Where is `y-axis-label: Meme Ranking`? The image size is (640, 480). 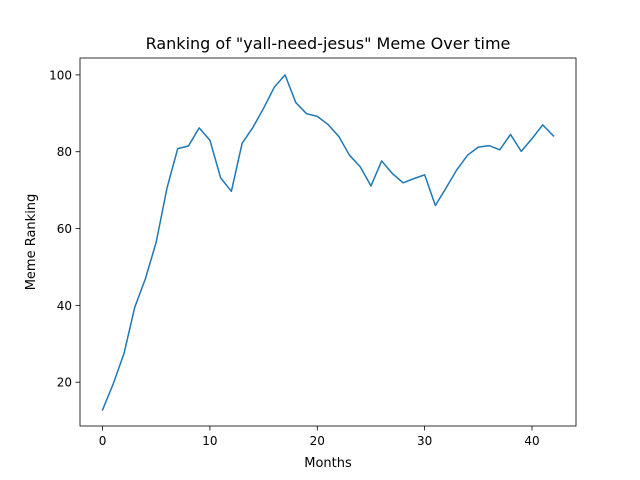 y-axis-label: Meme Ranking is located at coordinates (31, 242).